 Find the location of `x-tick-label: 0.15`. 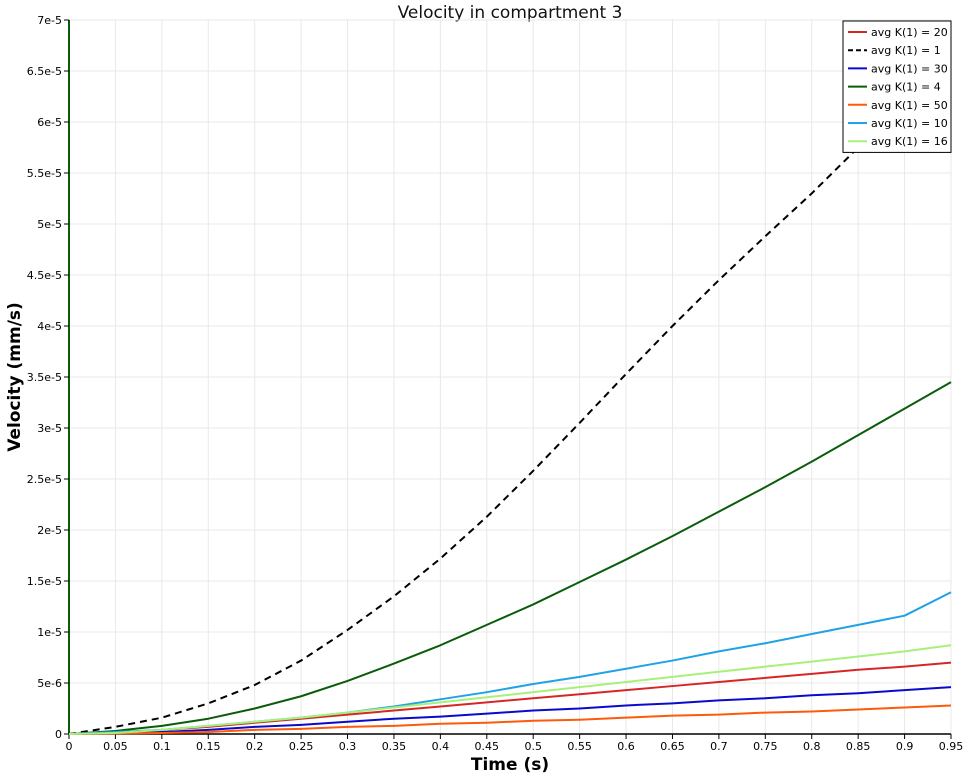

x-tick-label: 0.15 is located at coordinates (208, 746).